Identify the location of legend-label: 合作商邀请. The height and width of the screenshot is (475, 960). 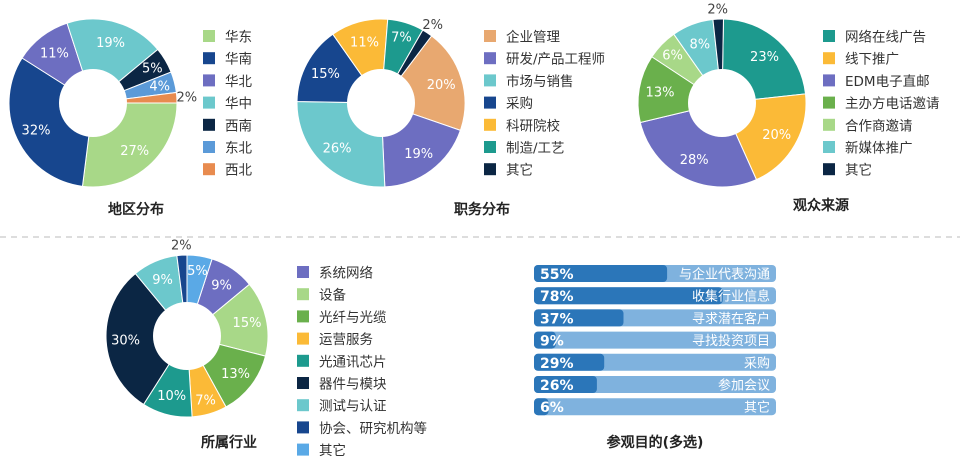
(879, 126).